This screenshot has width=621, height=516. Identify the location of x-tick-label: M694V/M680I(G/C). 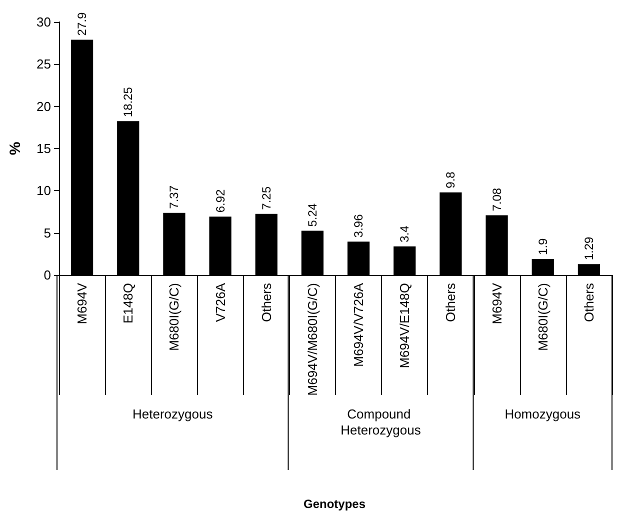
(312, 339).